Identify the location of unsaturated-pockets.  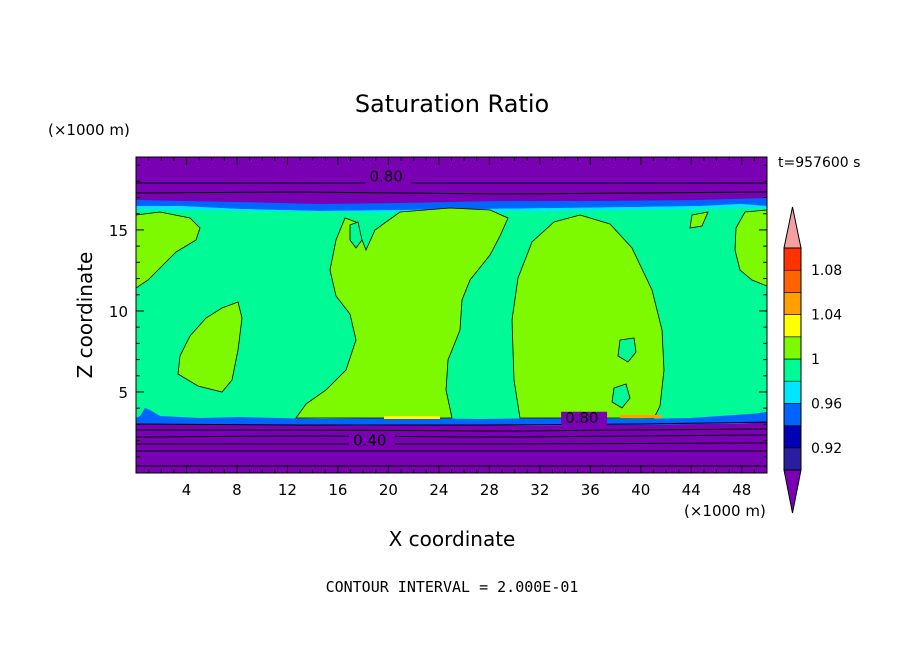
(493, 315).